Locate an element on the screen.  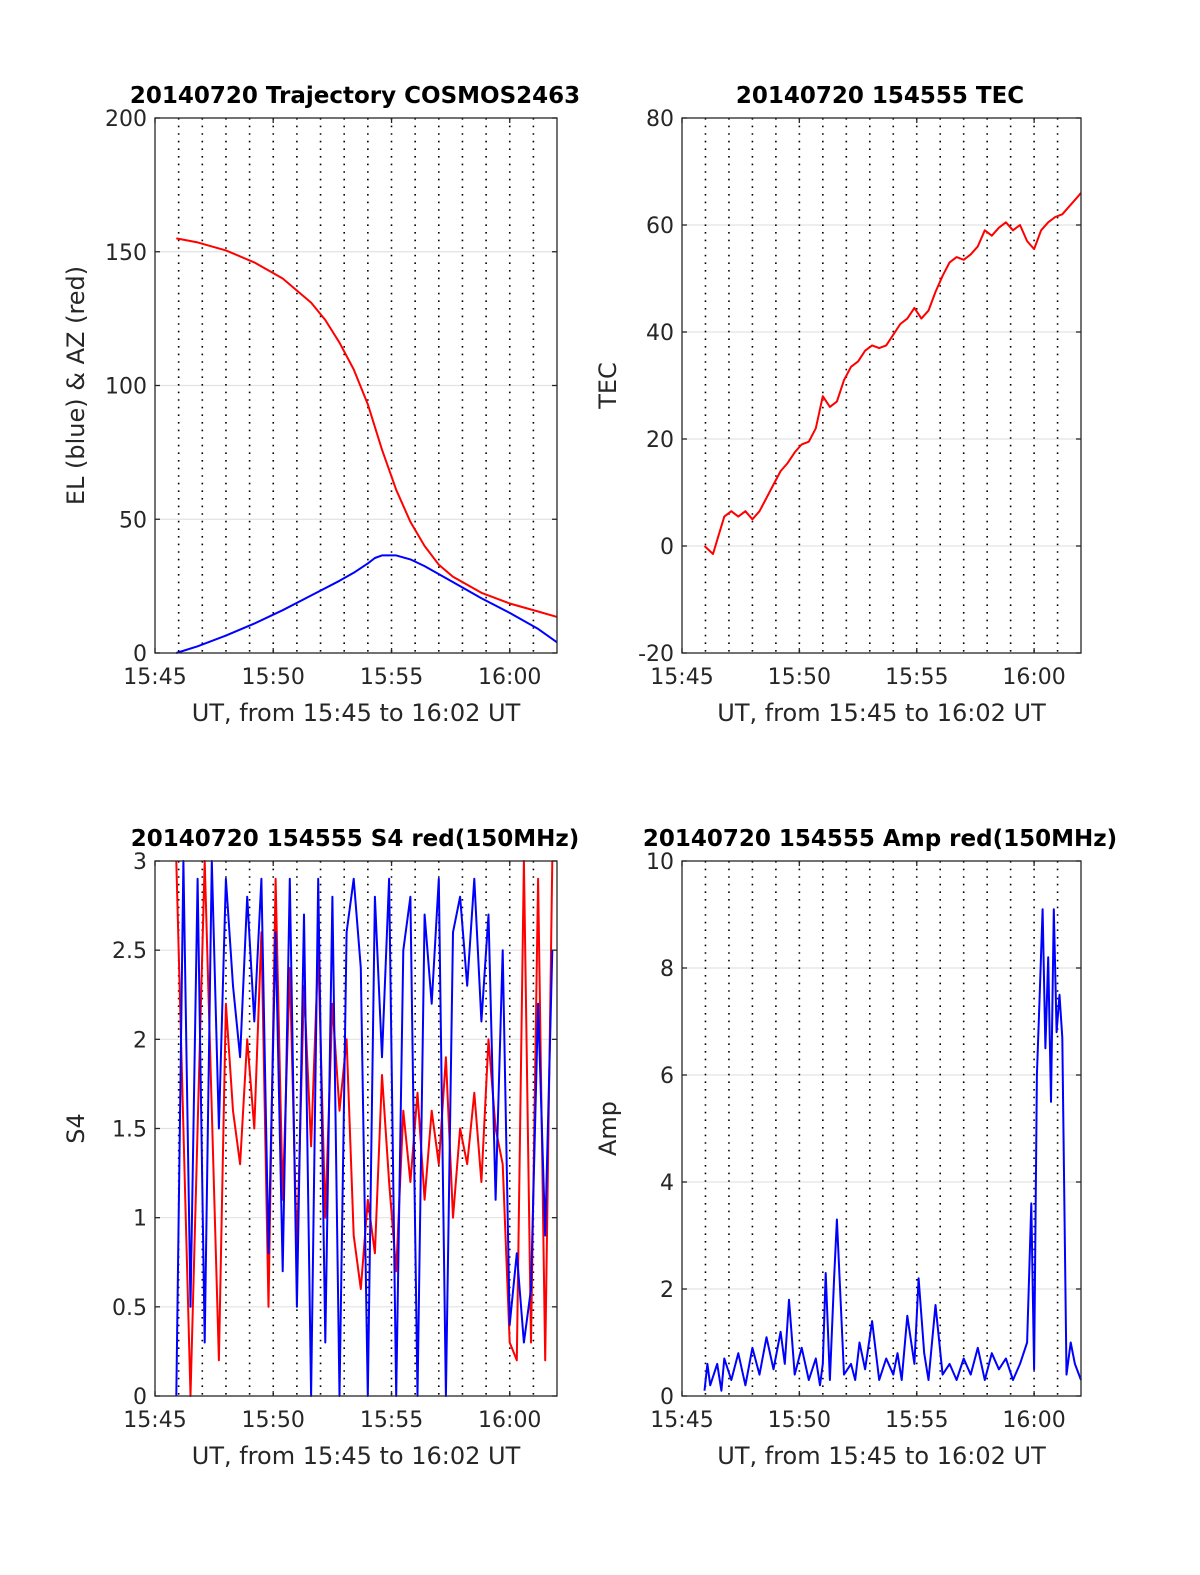
chart-title: 20140720 Trajectory COSMOS2463 is located at coordinates (355, 96).